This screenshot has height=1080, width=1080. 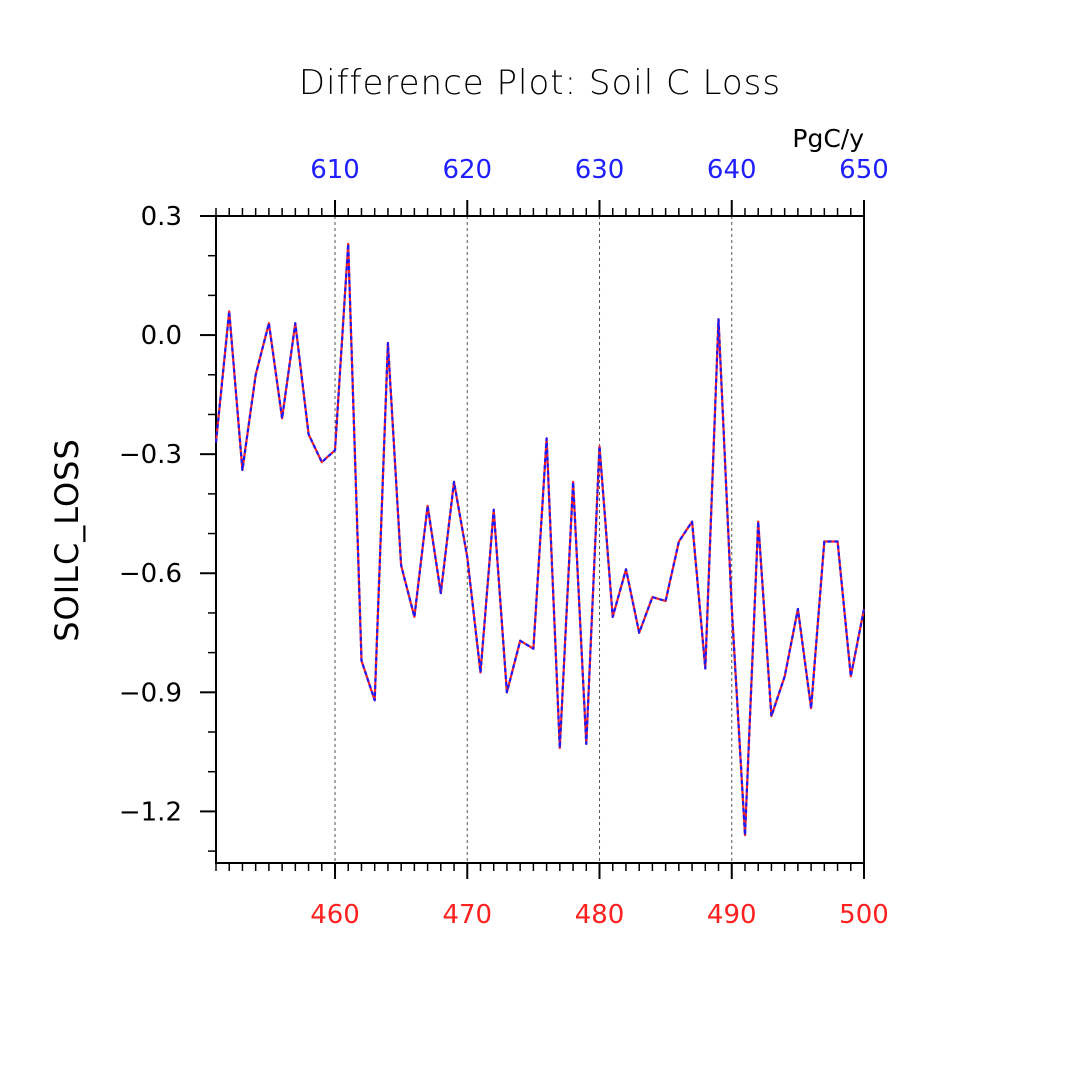 I want to click on y-tick-label: −0.6, so click(x=150, y=574).